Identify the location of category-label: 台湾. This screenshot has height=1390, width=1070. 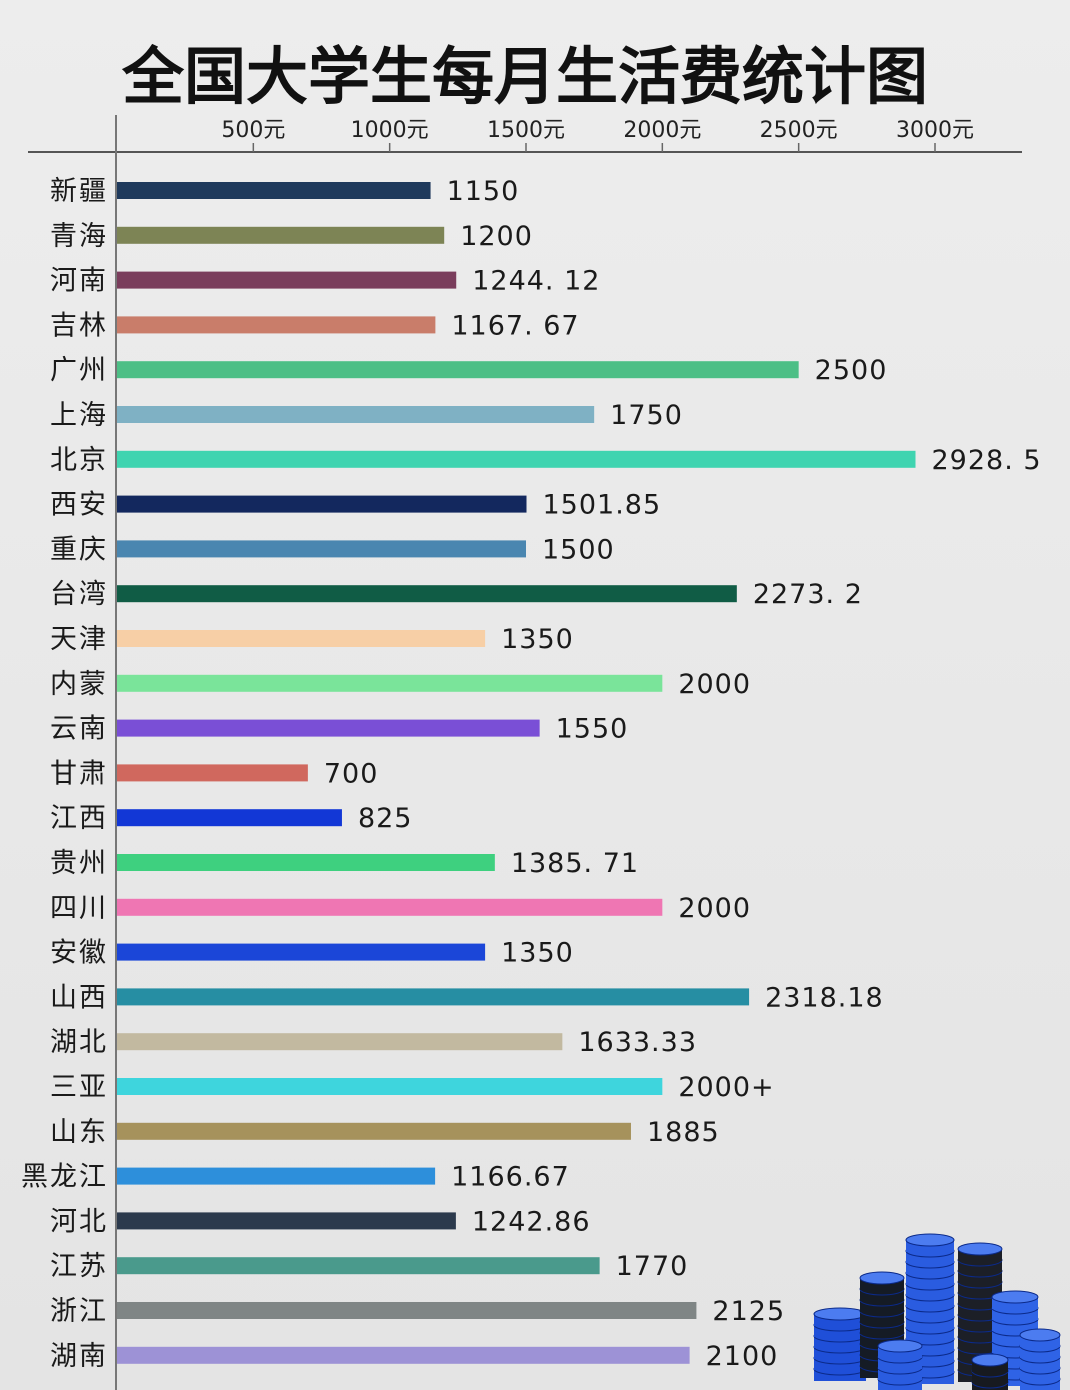
(79, 594).